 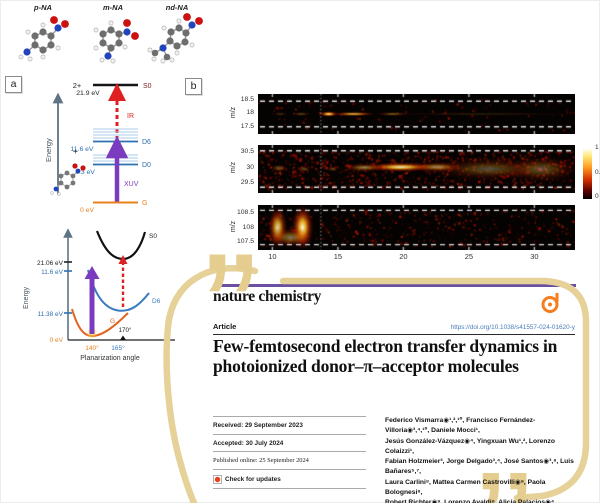 I want to click on colorbar-tick-label: 0.5, so click(x=597, y=172).